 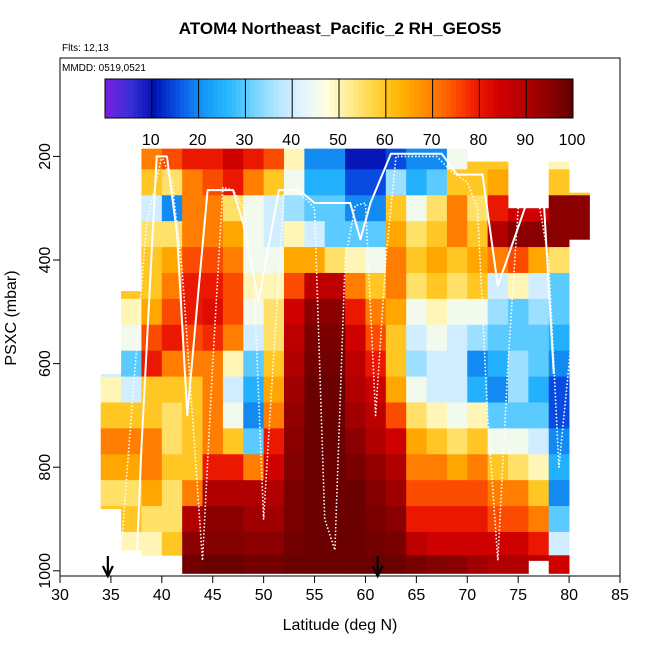 I want to click on x-tick-label: 30, so click(x=60, y=595).